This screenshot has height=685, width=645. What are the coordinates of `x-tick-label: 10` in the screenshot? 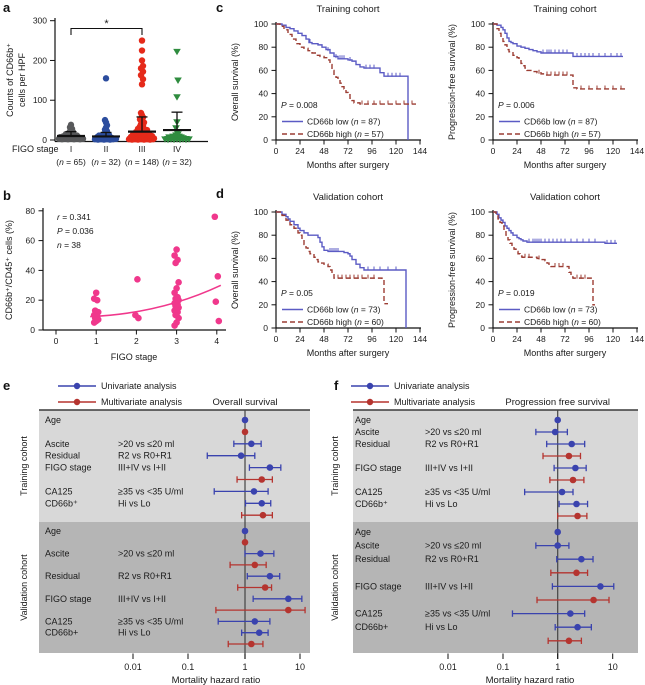 It's located at (613, 667).